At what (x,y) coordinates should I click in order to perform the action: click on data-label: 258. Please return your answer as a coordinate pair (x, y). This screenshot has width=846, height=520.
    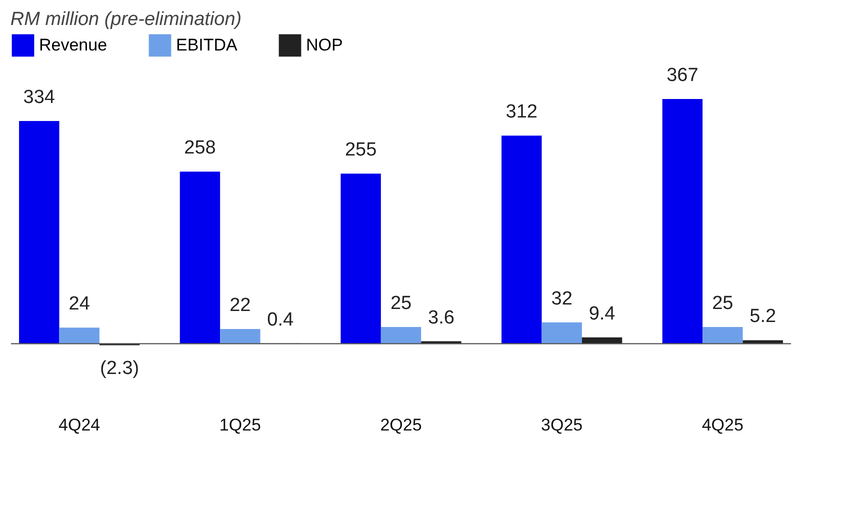
    Looking at the image, I should click on (200, 148).